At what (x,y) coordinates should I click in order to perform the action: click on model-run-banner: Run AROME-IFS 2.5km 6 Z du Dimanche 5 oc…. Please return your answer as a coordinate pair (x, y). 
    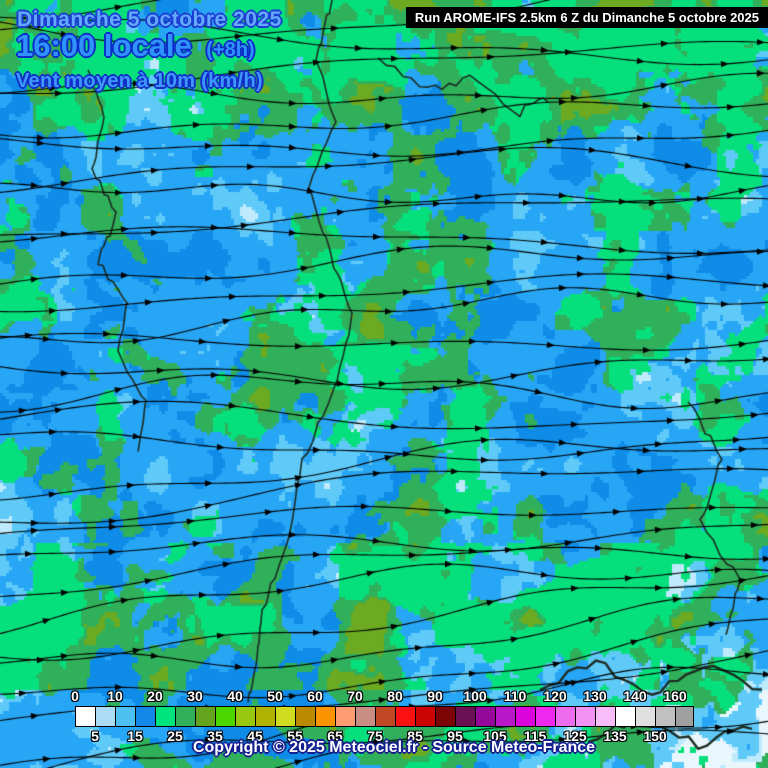
    Looking at the image, I should click on (586, 17).